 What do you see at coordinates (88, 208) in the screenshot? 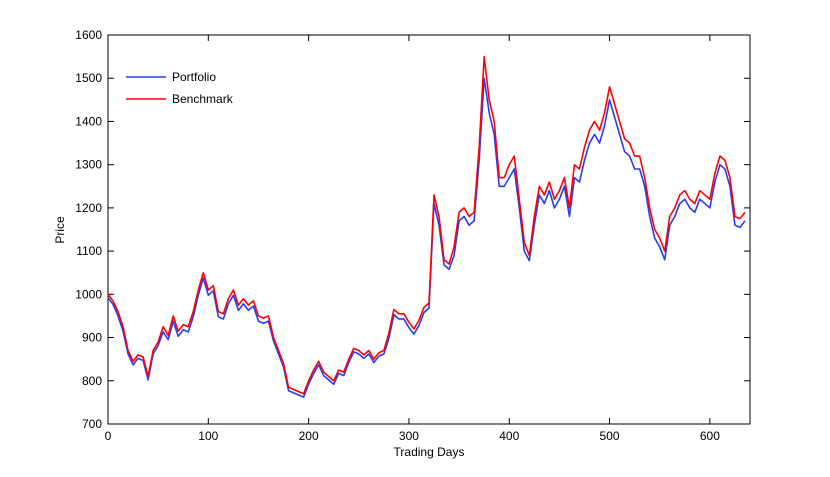
I see `y-tick-label: 1200` at bounding box center [88, 208].